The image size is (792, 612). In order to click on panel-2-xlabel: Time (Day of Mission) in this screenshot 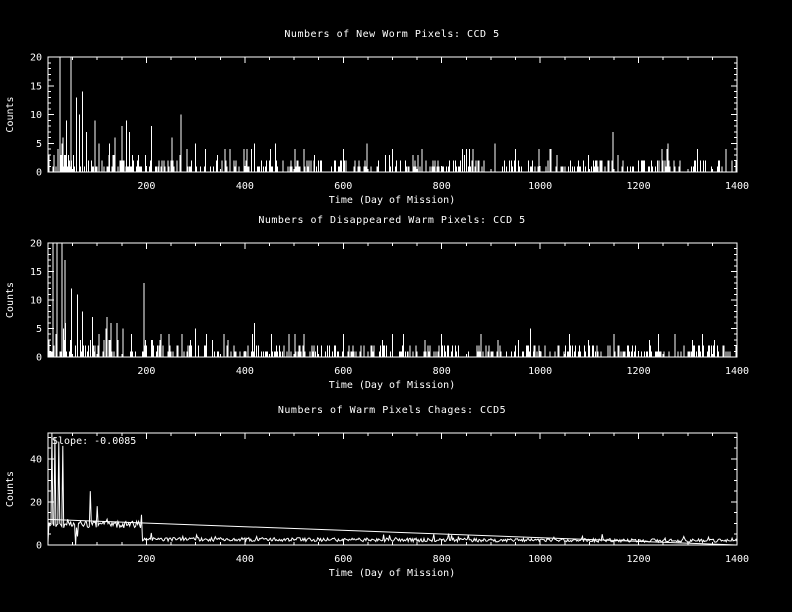, I will do `click(392, 385)`.